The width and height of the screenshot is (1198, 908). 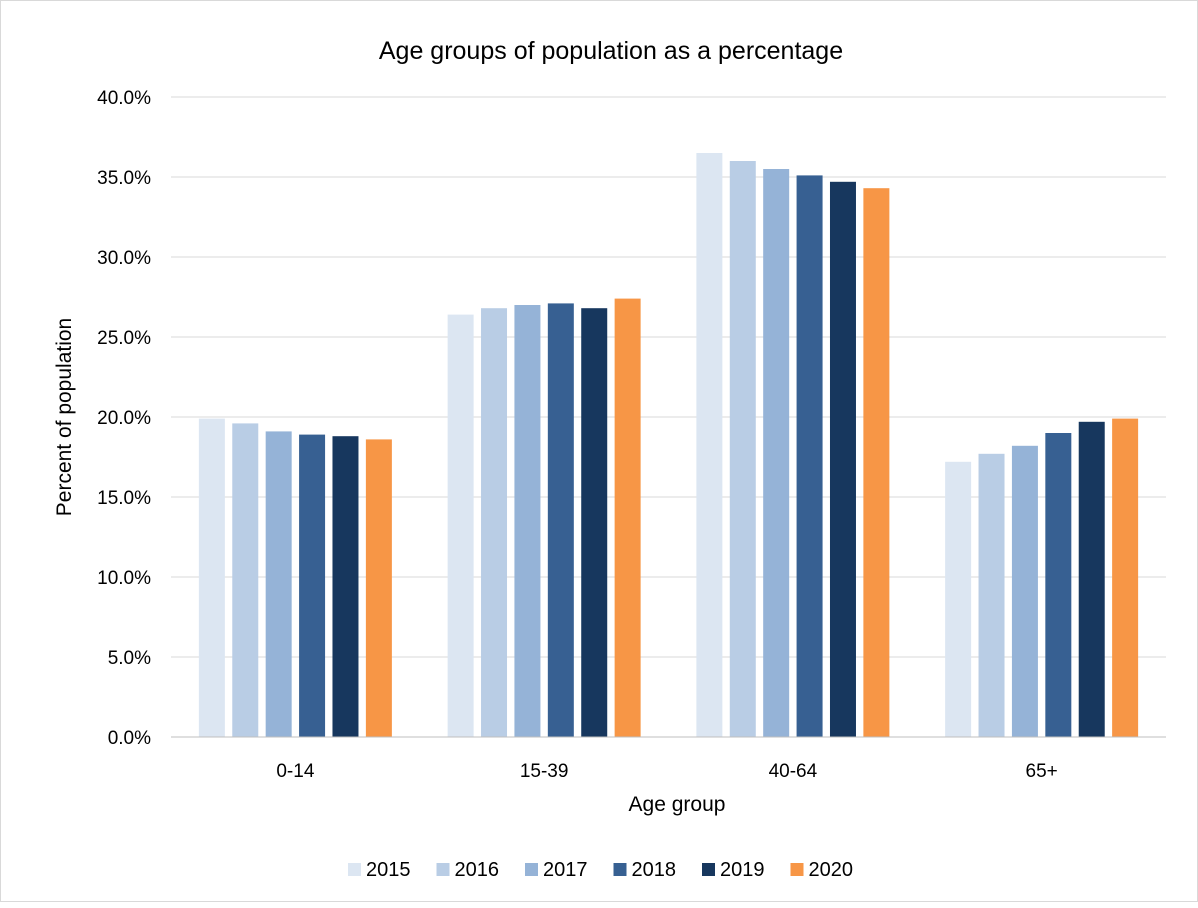 I want to click on x-axis-label: Age group, so click(x=677, y=804).